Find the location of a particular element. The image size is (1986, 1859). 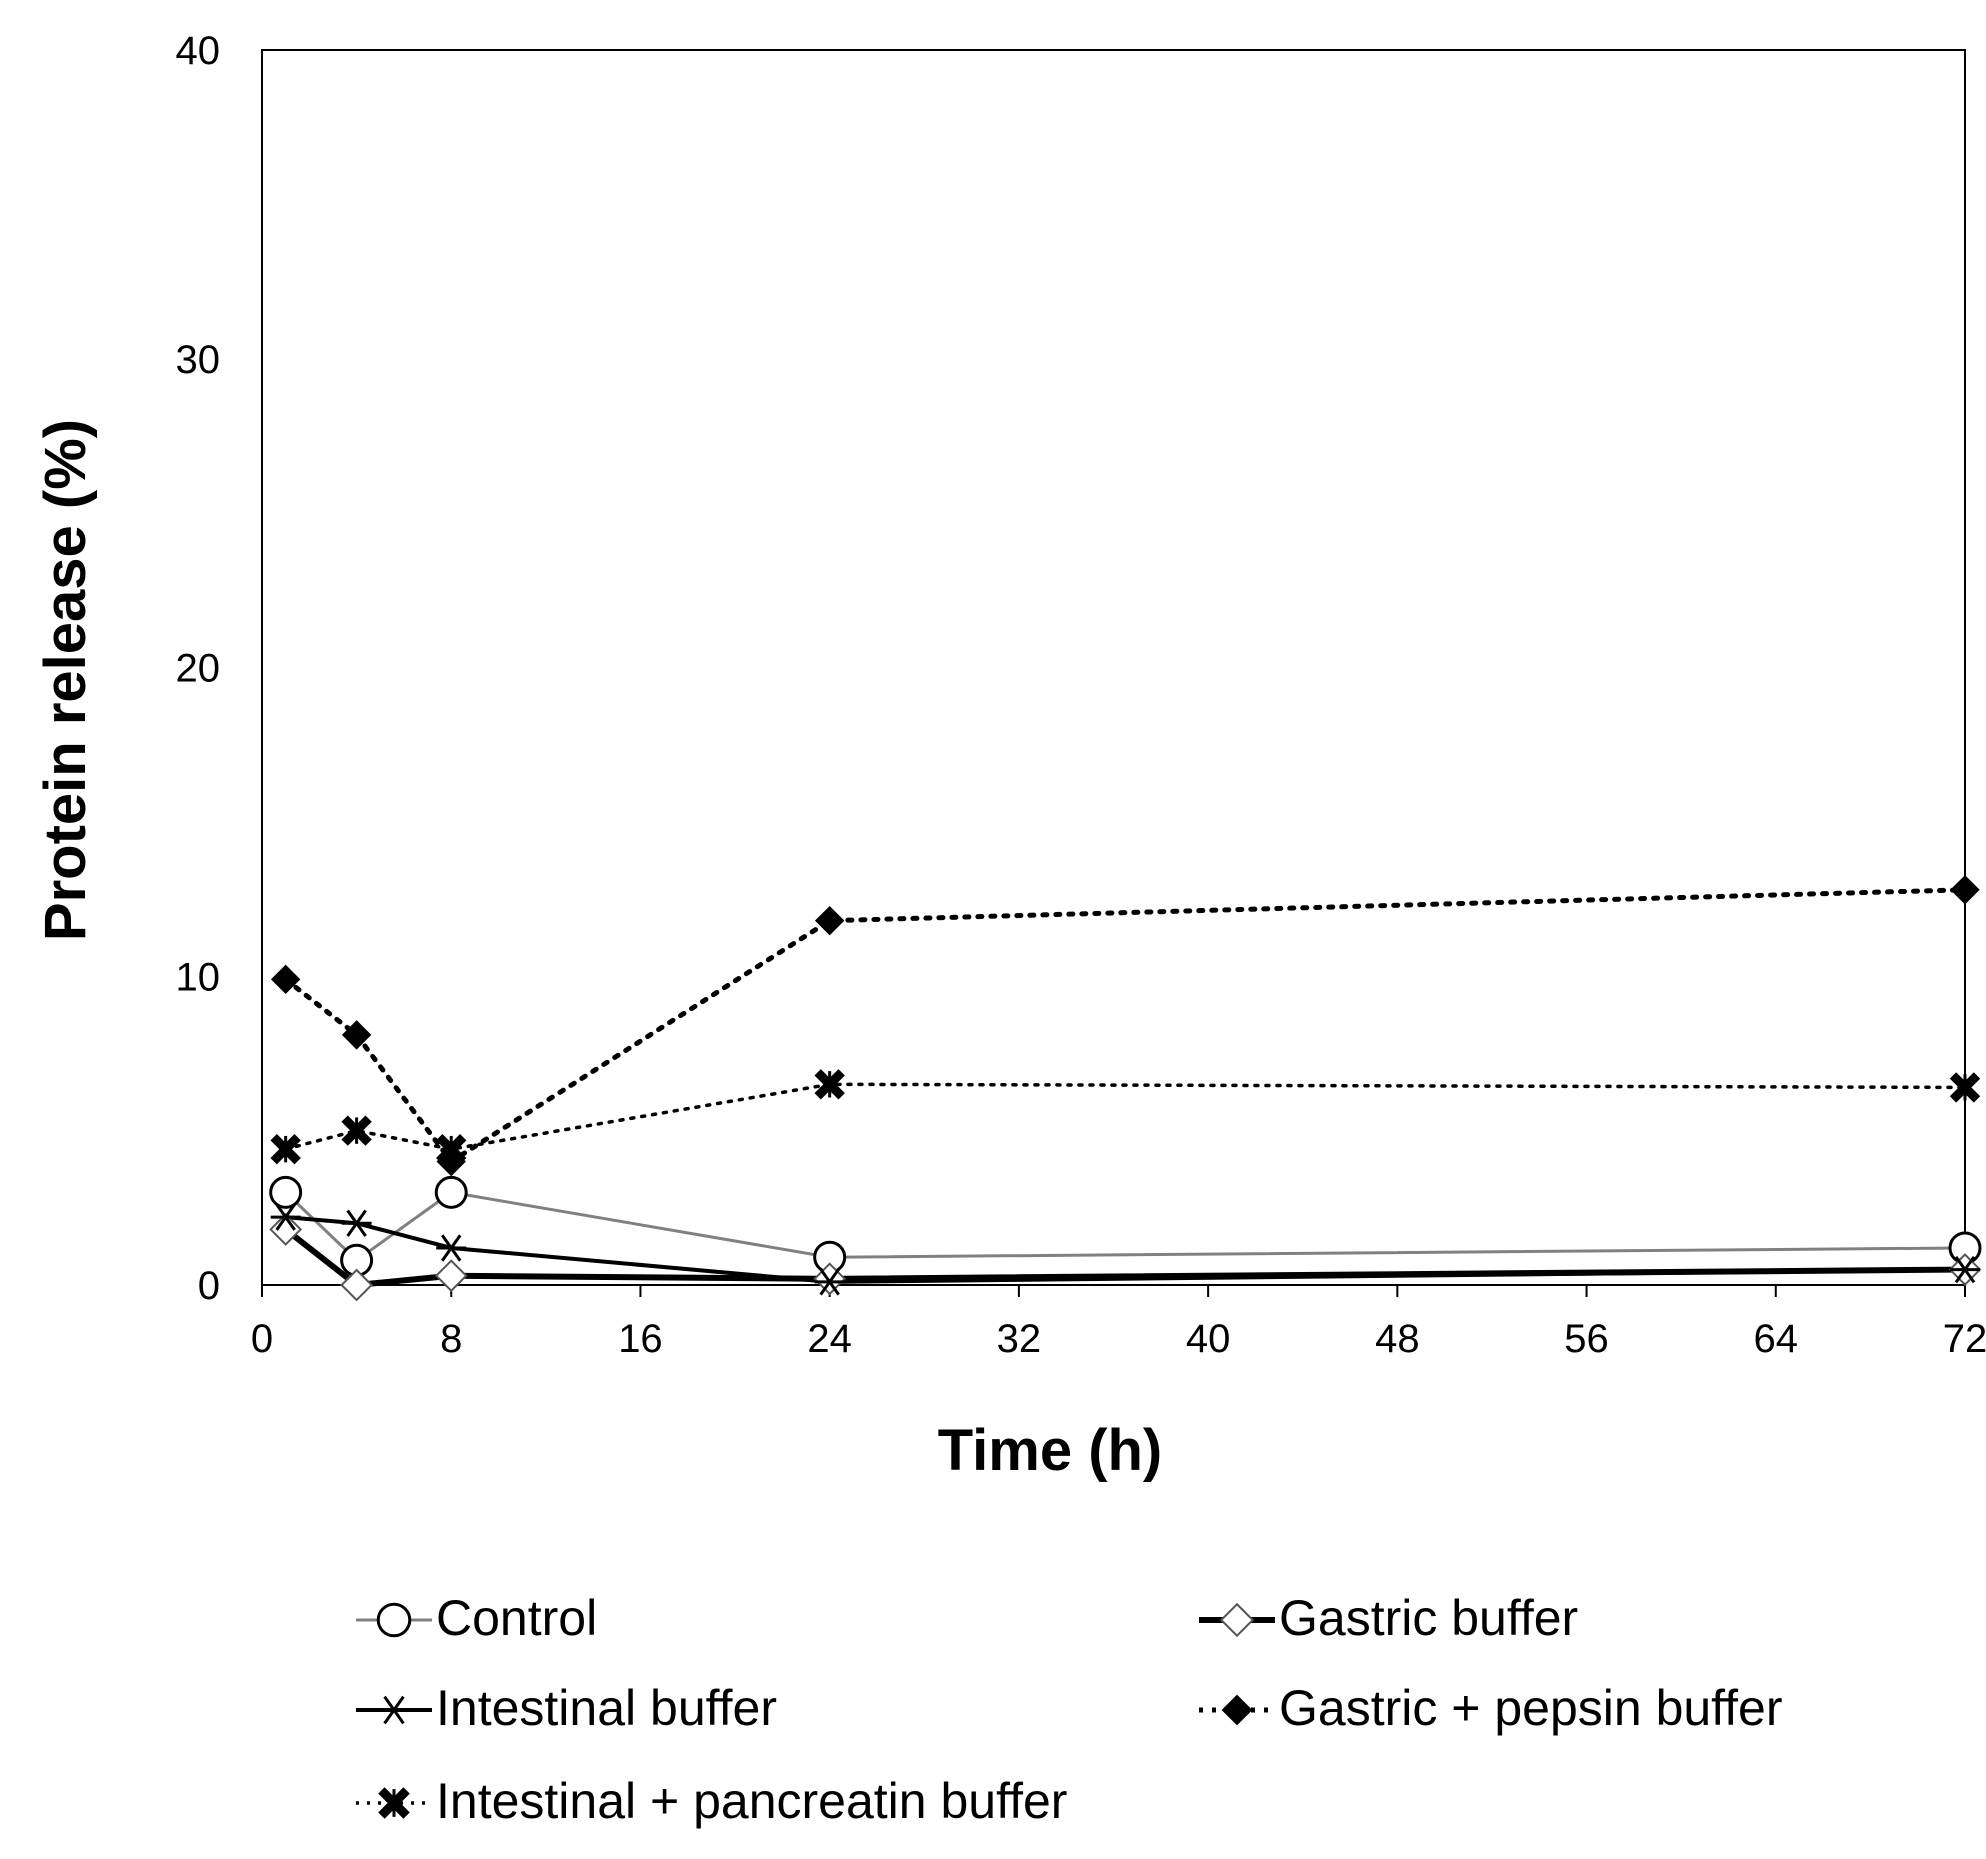

legend-symbol-gastric-buffer is located at coordinates (1237, 1620).